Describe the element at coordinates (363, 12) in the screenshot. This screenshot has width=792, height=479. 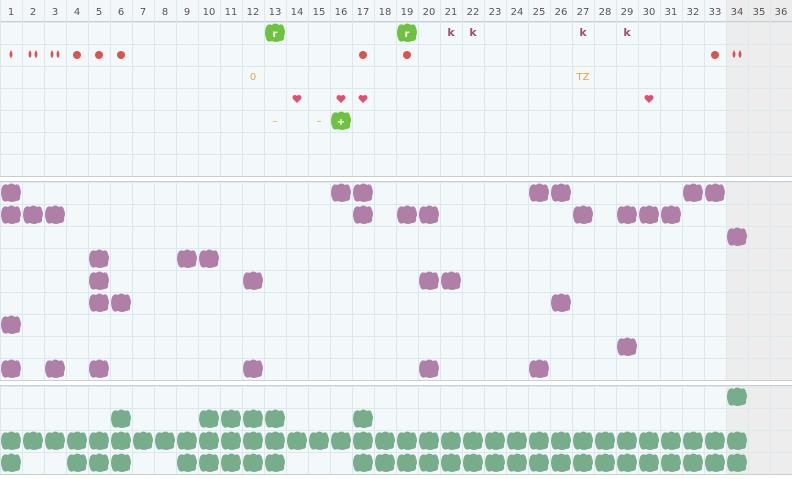
I see `column-number: 17` at that location.